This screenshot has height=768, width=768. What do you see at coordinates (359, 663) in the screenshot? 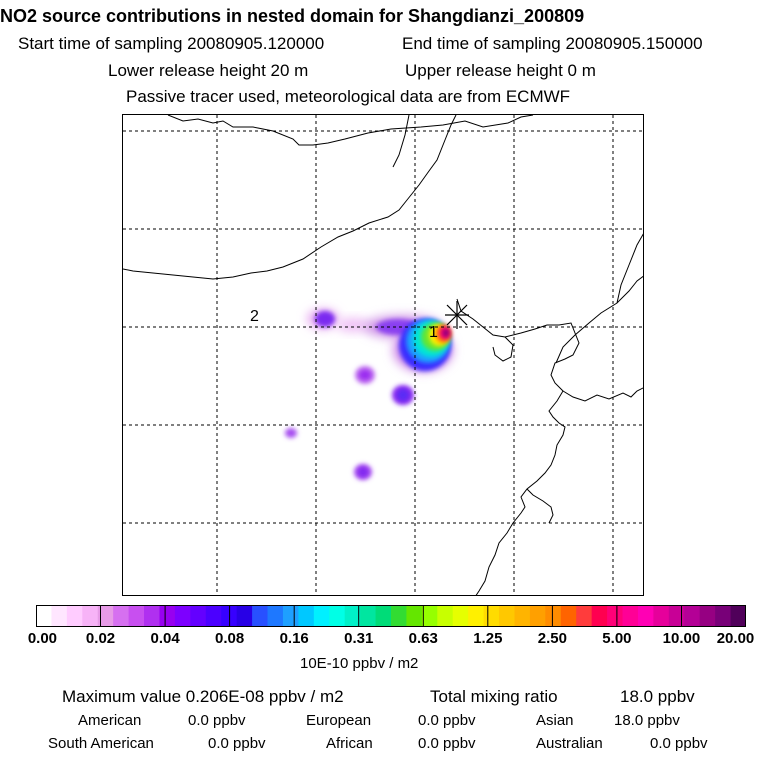
I see `colorbar-unit: 10E-10 ppbv / m2` at bounding box center [359, 663].